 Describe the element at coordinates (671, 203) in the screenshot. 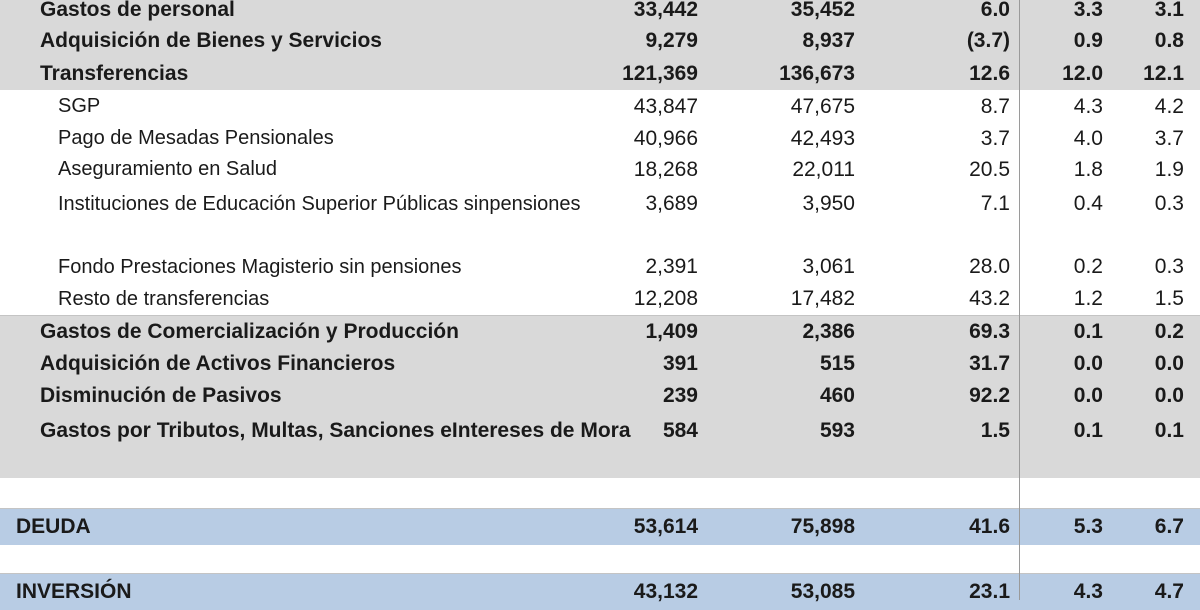

I see `value-col-1: 3,689` at that location.